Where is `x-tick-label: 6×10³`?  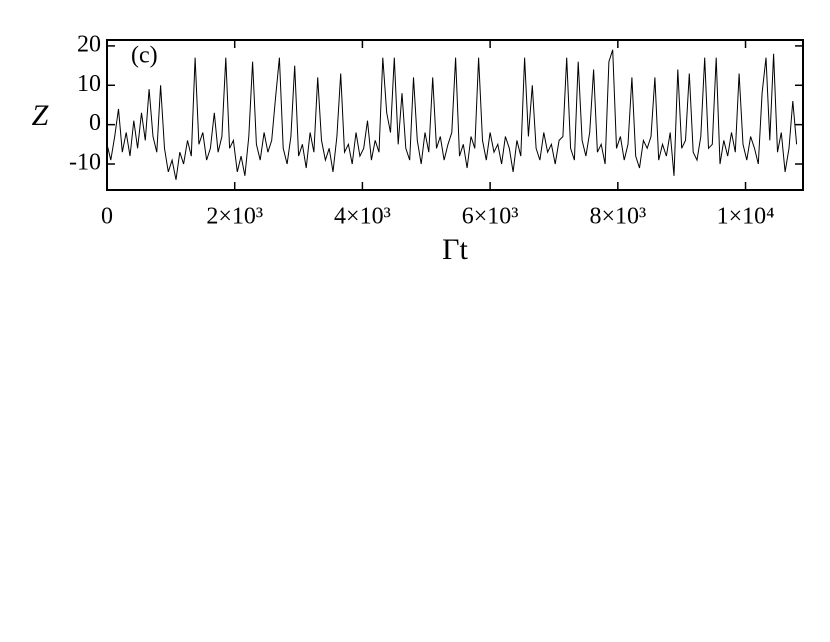 x-tick-label: 6×10³ is located at coordinates (490, 217).